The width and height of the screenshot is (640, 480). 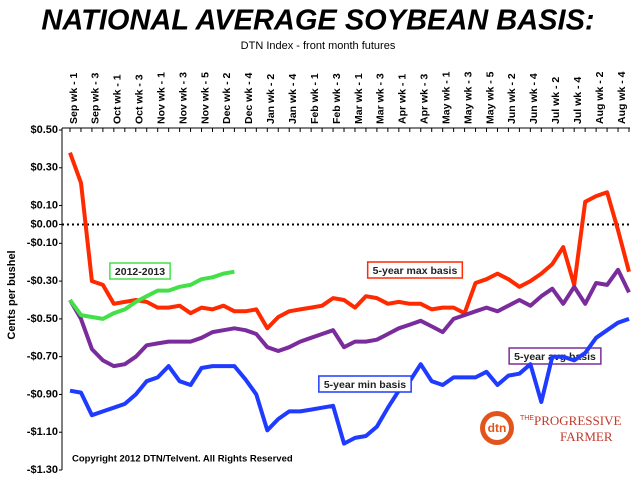 What do you see at coordinates (42, 319) in the screenshot?
I see `y-tick-label: -$0.50` at bounding box center [42, 319].